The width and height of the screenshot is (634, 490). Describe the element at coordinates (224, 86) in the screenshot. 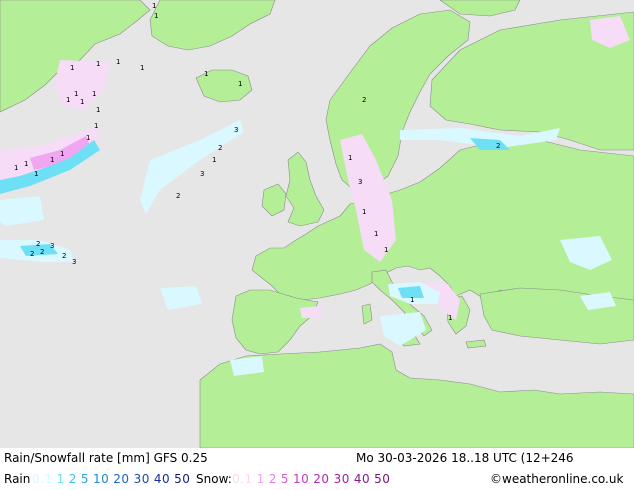

I see `iceland-land` at that location.